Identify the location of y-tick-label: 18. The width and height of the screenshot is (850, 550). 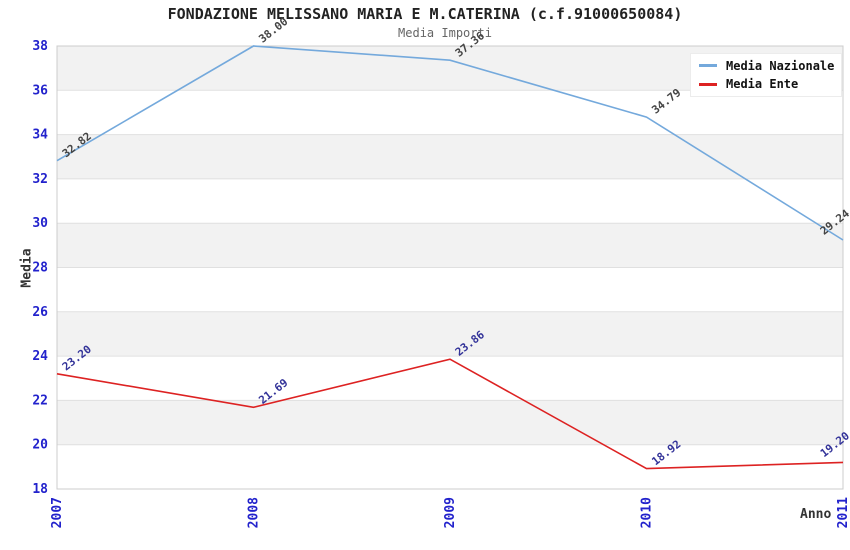
(40, 489).